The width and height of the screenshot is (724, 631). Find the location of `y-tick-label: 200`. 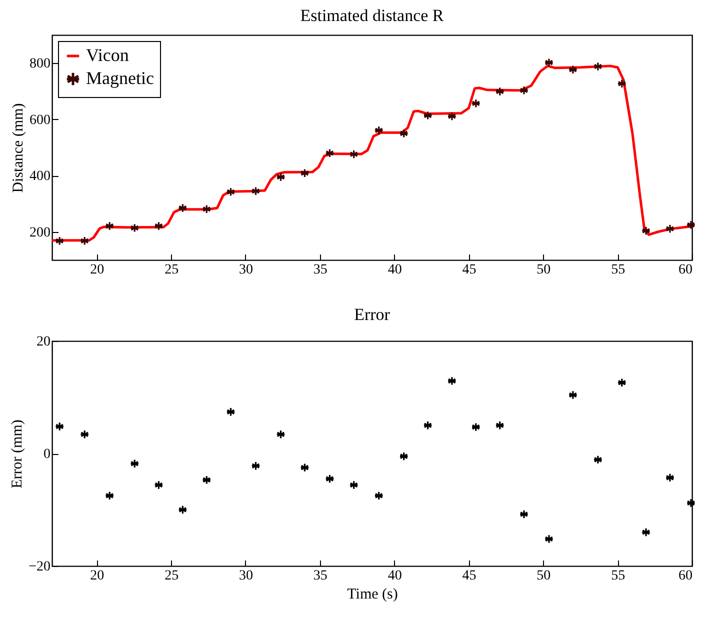

y-tick-label: 200 is located at coordinates (40, 232).